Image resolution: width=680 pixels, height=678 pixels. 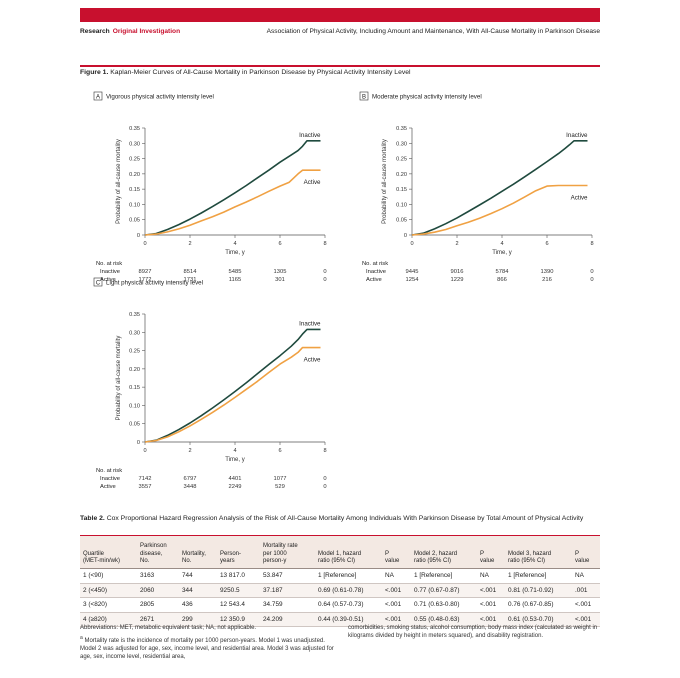 I want to click on table-cell: 0.44 (0.39-0.51), so click(x=341, y=619).